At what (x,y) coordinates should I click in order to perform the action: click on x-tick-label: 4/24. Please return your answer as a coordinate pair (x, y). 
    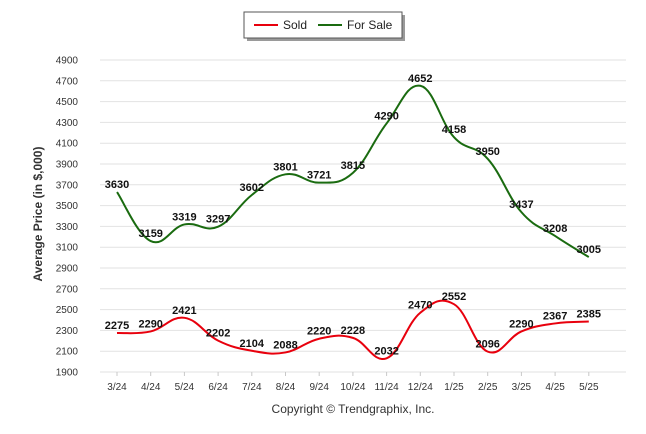
    Looking at the image, I should click on (151, 387).